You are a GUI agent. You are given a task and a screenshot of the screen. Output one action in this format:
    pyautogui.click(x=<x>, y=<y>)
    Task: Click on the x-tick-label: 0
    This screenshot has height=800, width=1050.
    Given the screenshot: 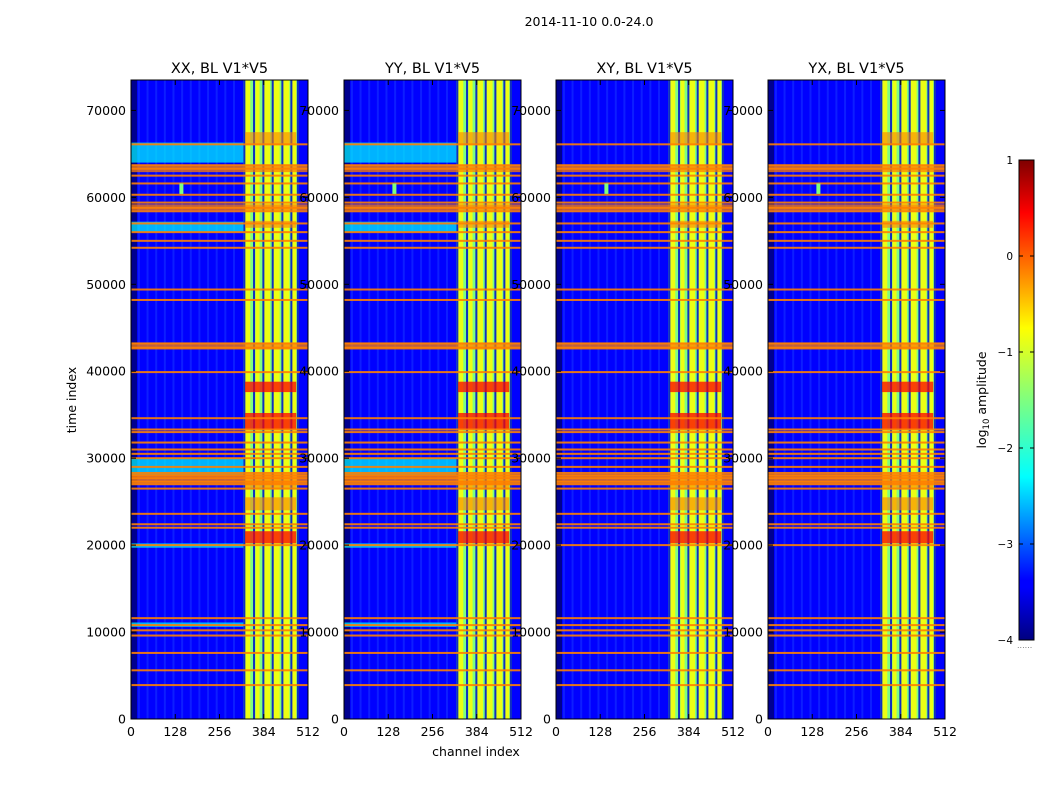 What is the action you would take?
    pyautogui.click(x=768, y=731)
    